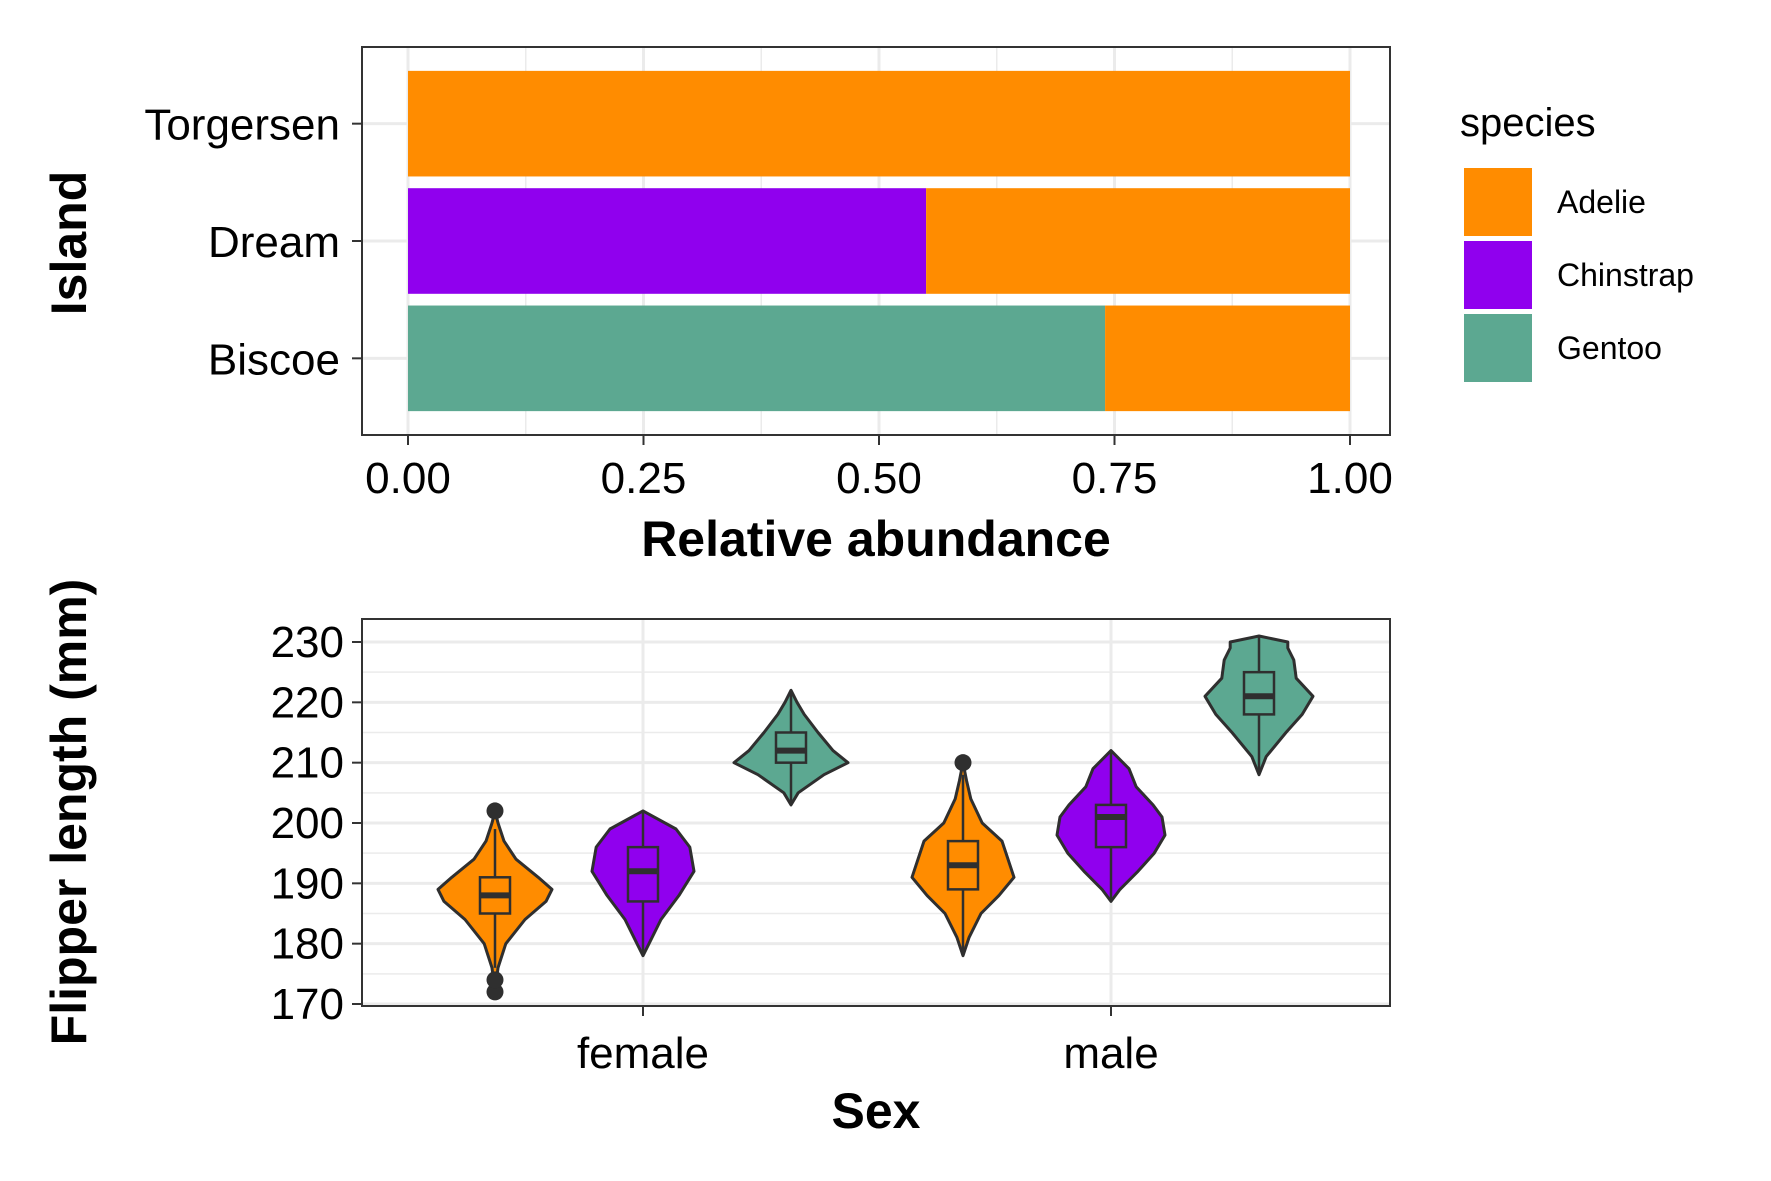 The image size is (1771, 1181). I want to click on bar-x-axis-title: Relative abundance, so click(876, 539).